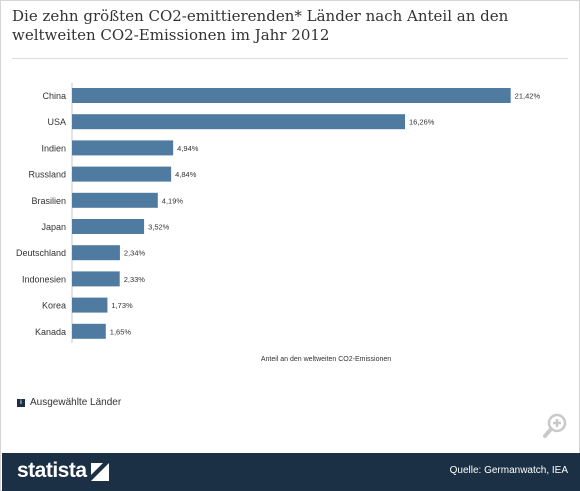 This screenshot has height=491, width=580. I want to click on statista-logo: statista, so click(63, 471).